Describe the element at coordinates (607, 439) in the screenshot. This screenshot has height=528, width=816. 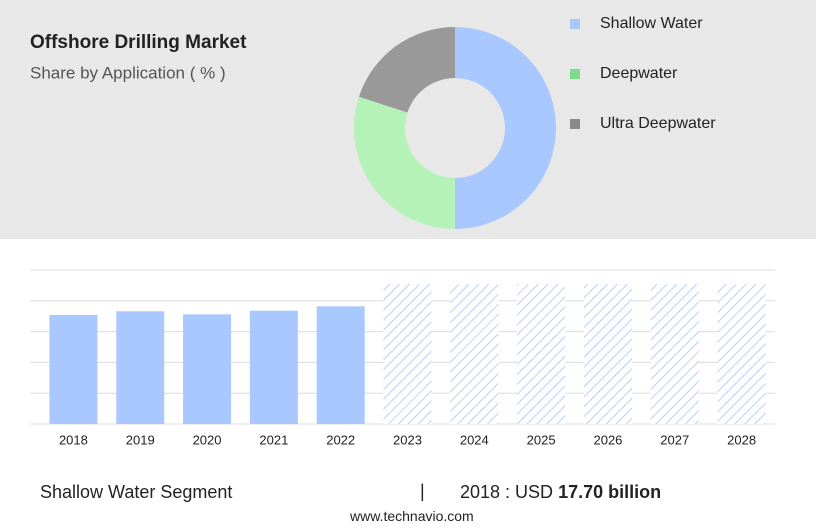
I see `x-tick-label: 2026` at that location.